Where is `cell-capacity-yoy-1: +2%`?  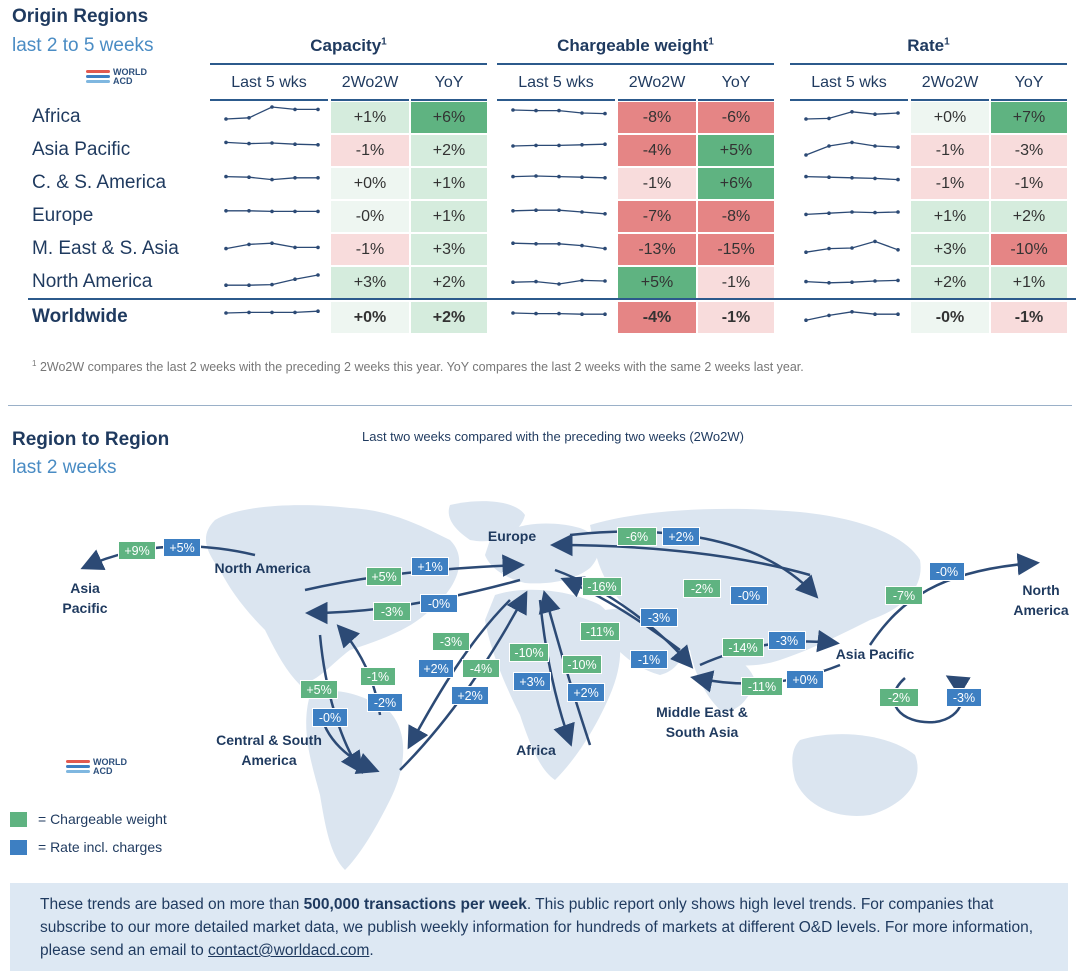 cell-capacity-yoy-1: +2% is located at coordinates (449, 150).